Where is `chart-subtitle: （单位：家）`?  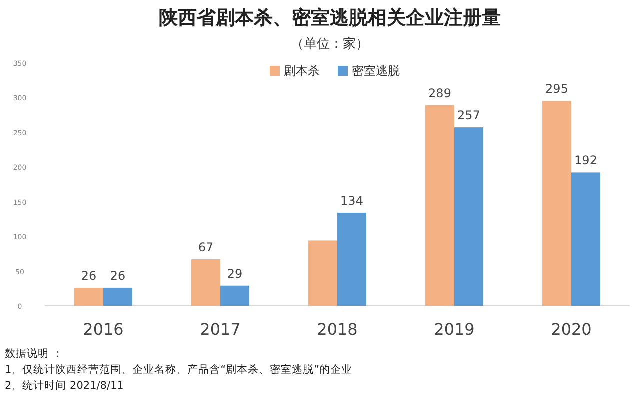 chart-subtitle: （单位：家） is located at coordinates (330, 44).